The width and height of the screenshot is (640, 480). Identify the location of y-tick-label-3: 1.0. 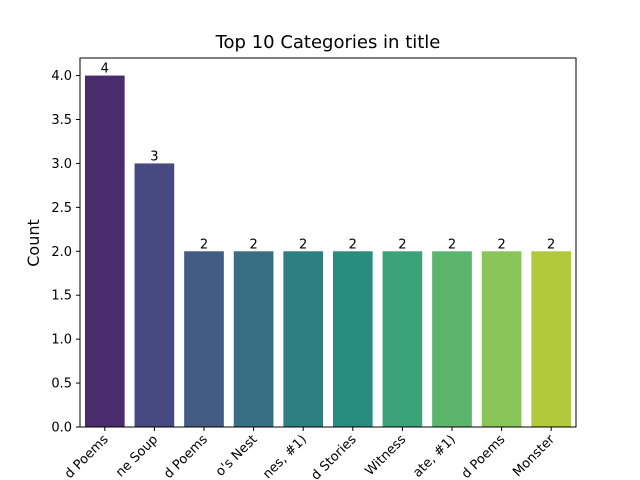
(61, 340).